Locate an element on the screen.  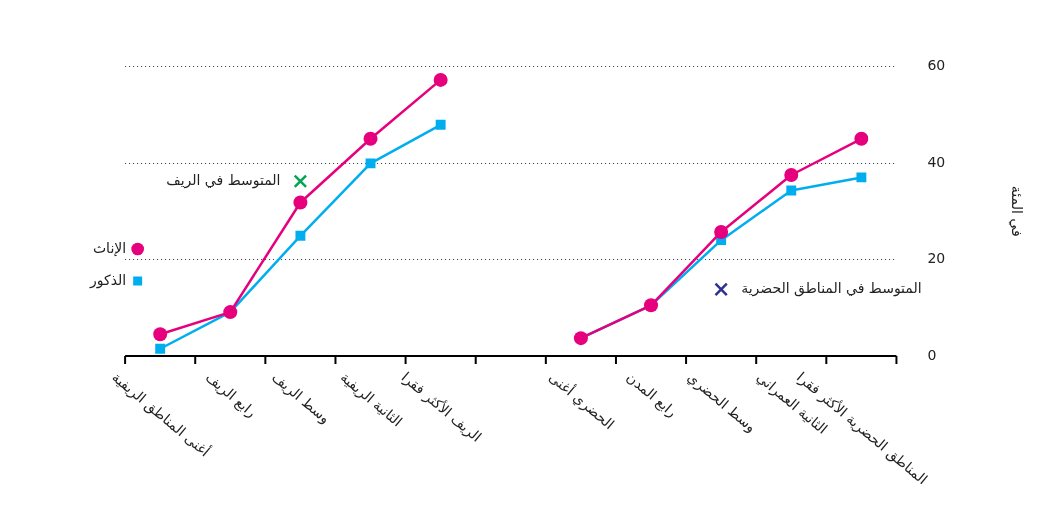
y-axis-title: في المئة is located at coordinates (1016, 211).